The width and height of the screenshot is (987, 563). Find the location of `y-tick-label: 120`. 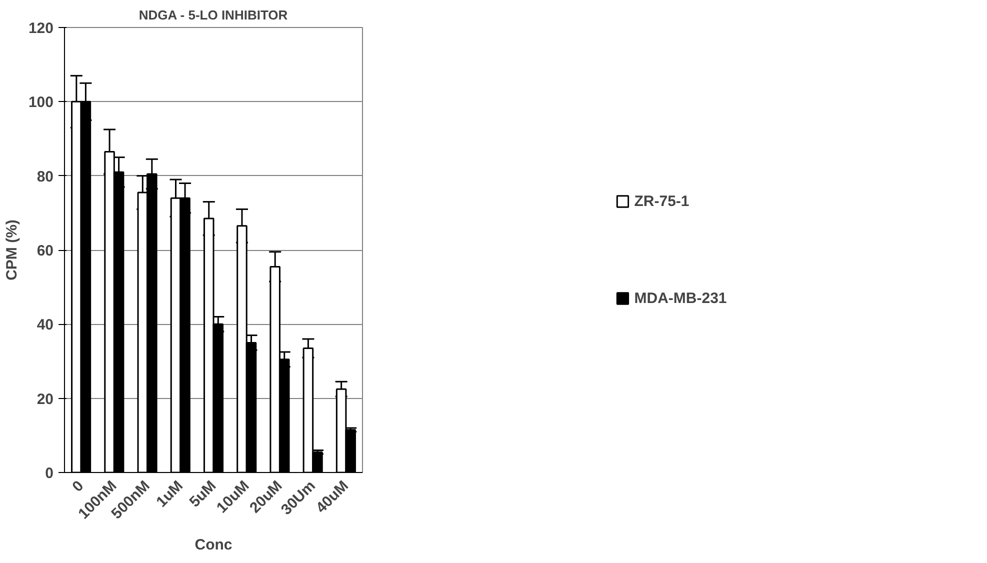

y-tick-label: 120 is located at coordinates (41, 28).